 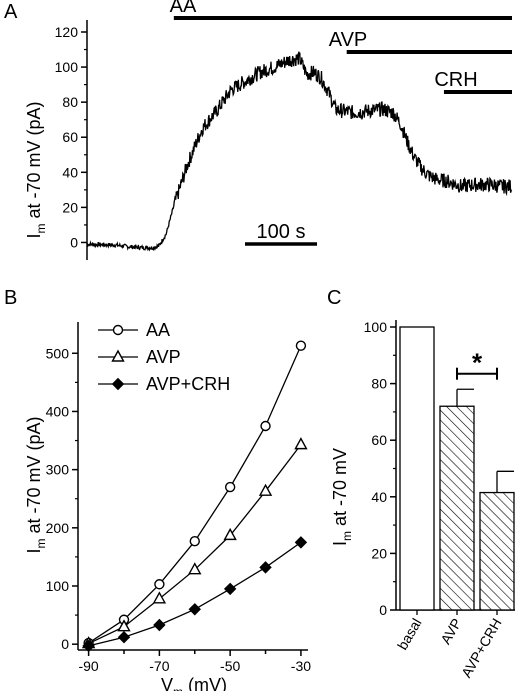 What do you see at coordinates (36, 169) in the screenshot?
I see `panel-a-y-axis-title: Im at -70 mV (pA)` at bounding box center [36, 169].